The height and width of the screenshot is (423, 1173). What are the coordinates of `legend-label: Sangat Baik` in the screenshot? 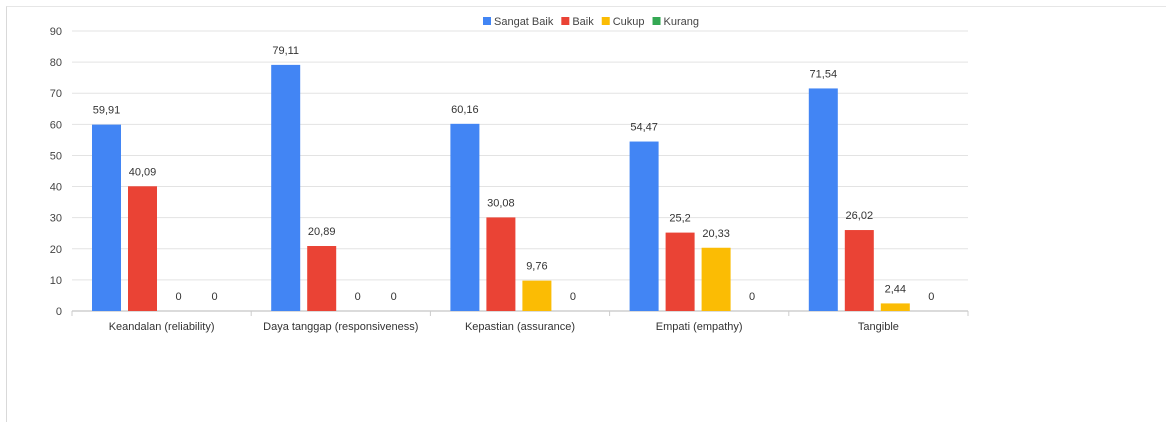 It's located at (524, 22).